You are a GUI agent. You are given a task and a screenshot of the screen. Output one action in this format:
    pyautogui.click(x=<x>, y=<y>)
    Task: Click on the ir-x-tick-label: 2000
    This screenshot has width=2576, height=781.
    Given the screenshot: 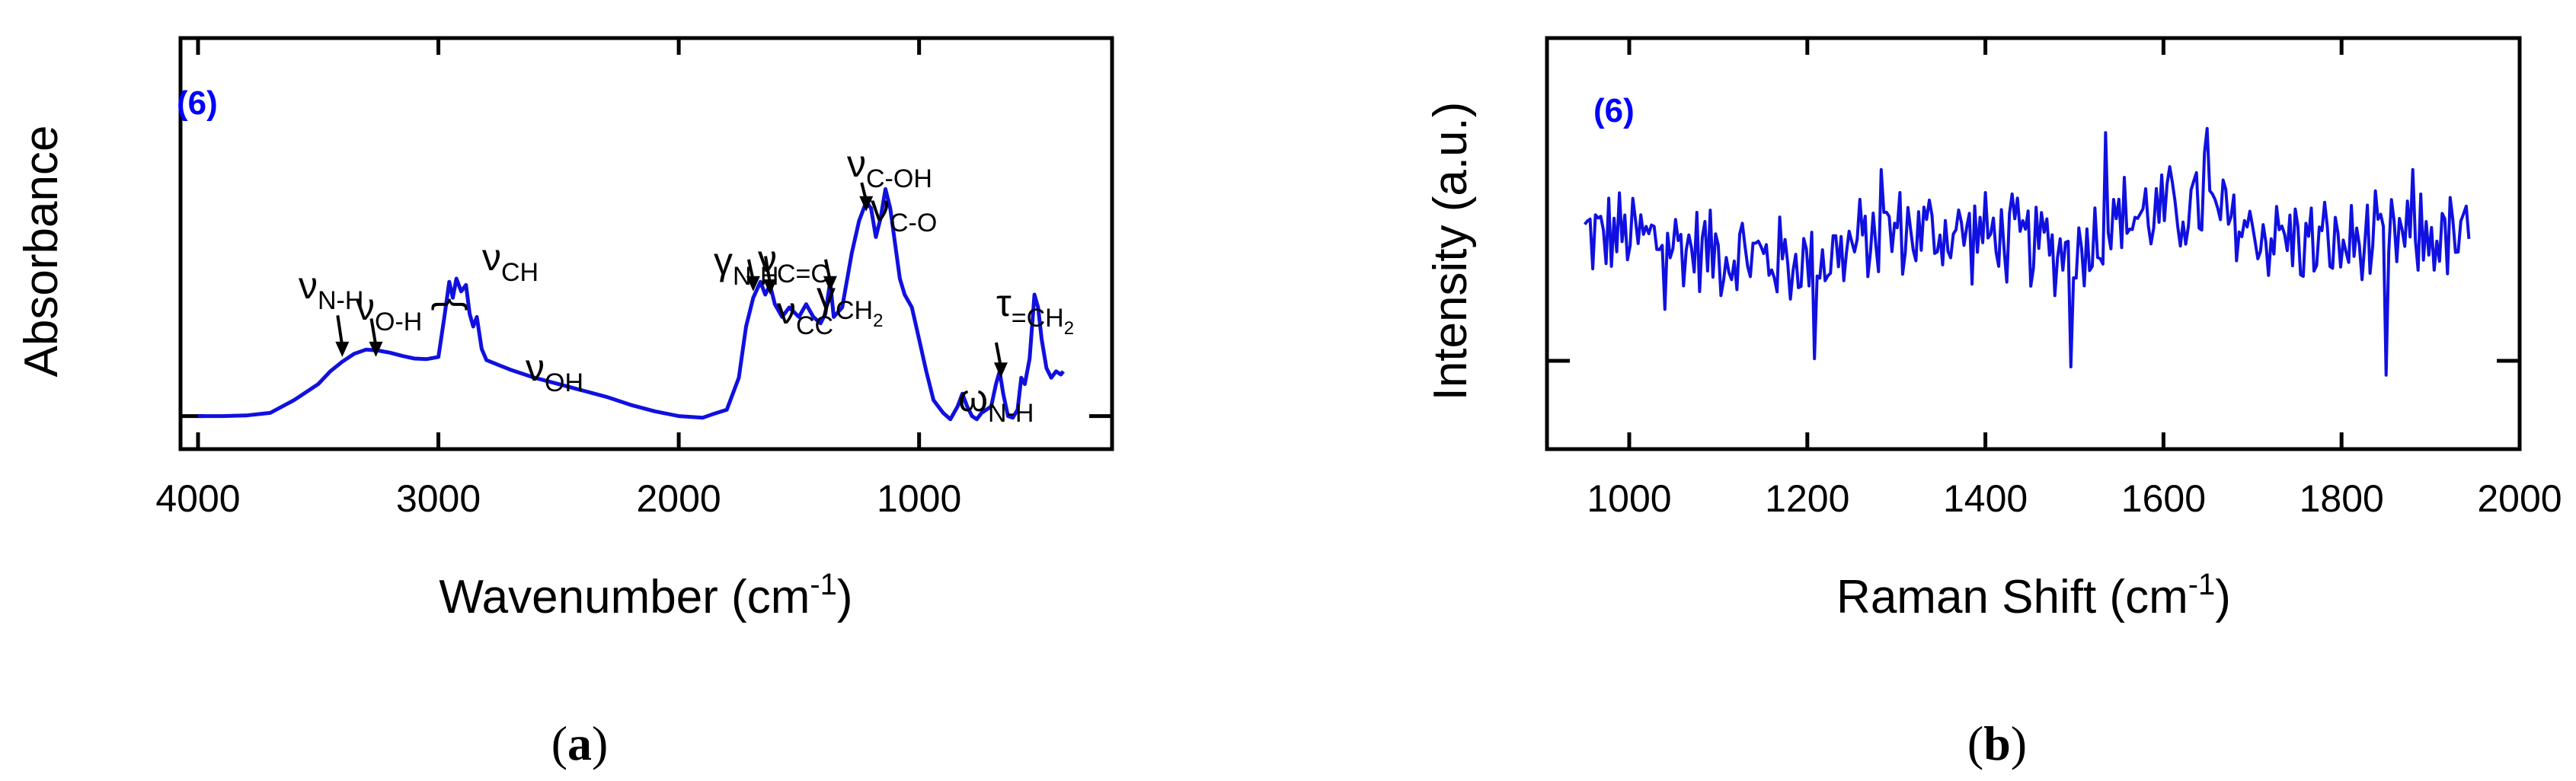 What is the action you would take?
    pyautogui.click(x=678, y=498)
    